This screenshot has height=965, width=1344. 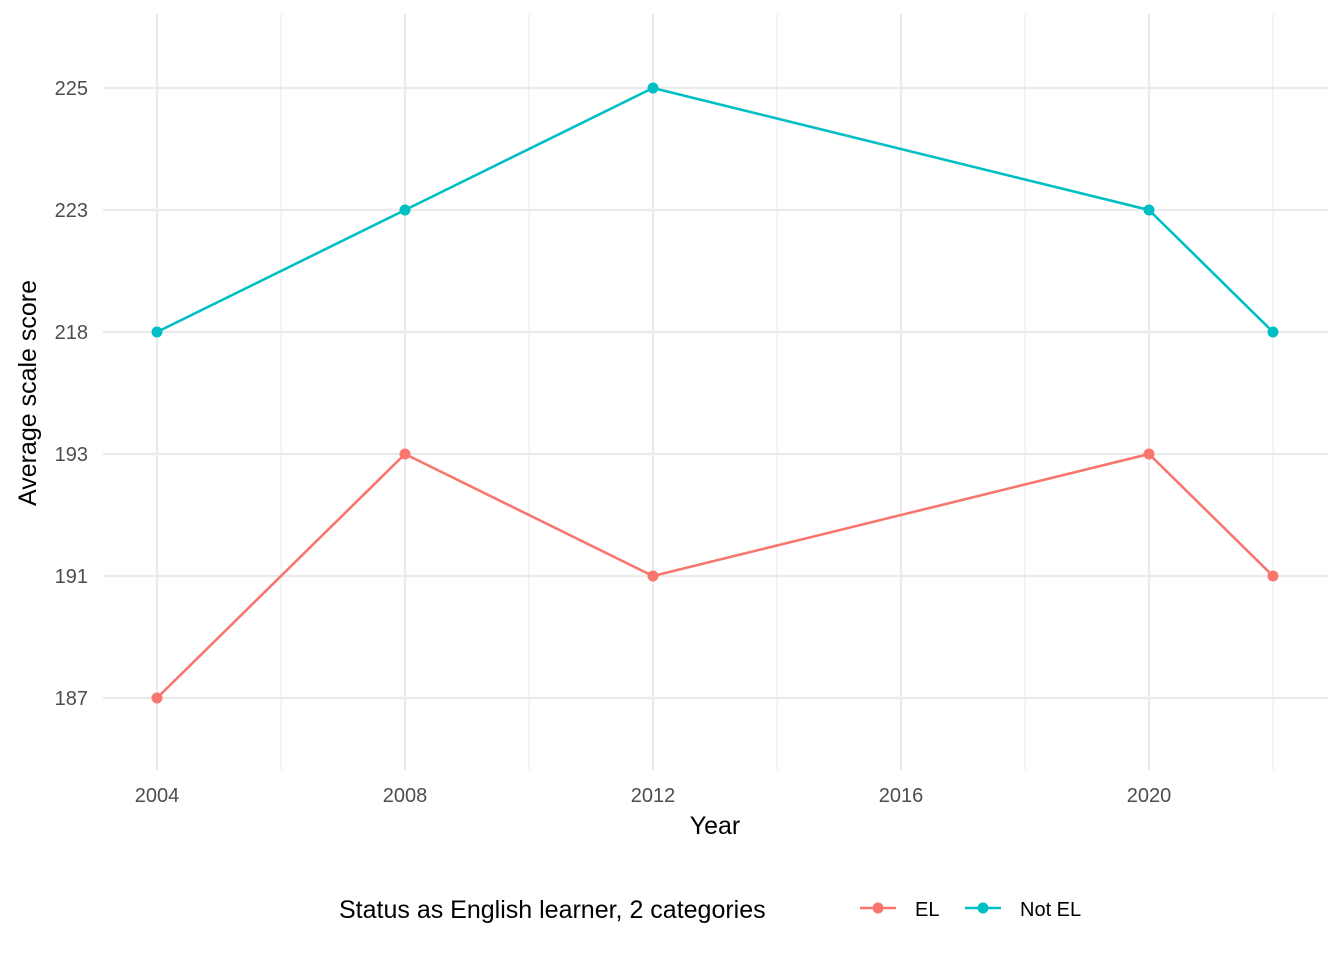 I want to click on x-tick-label: 2020, so click(x=1149, y=796).